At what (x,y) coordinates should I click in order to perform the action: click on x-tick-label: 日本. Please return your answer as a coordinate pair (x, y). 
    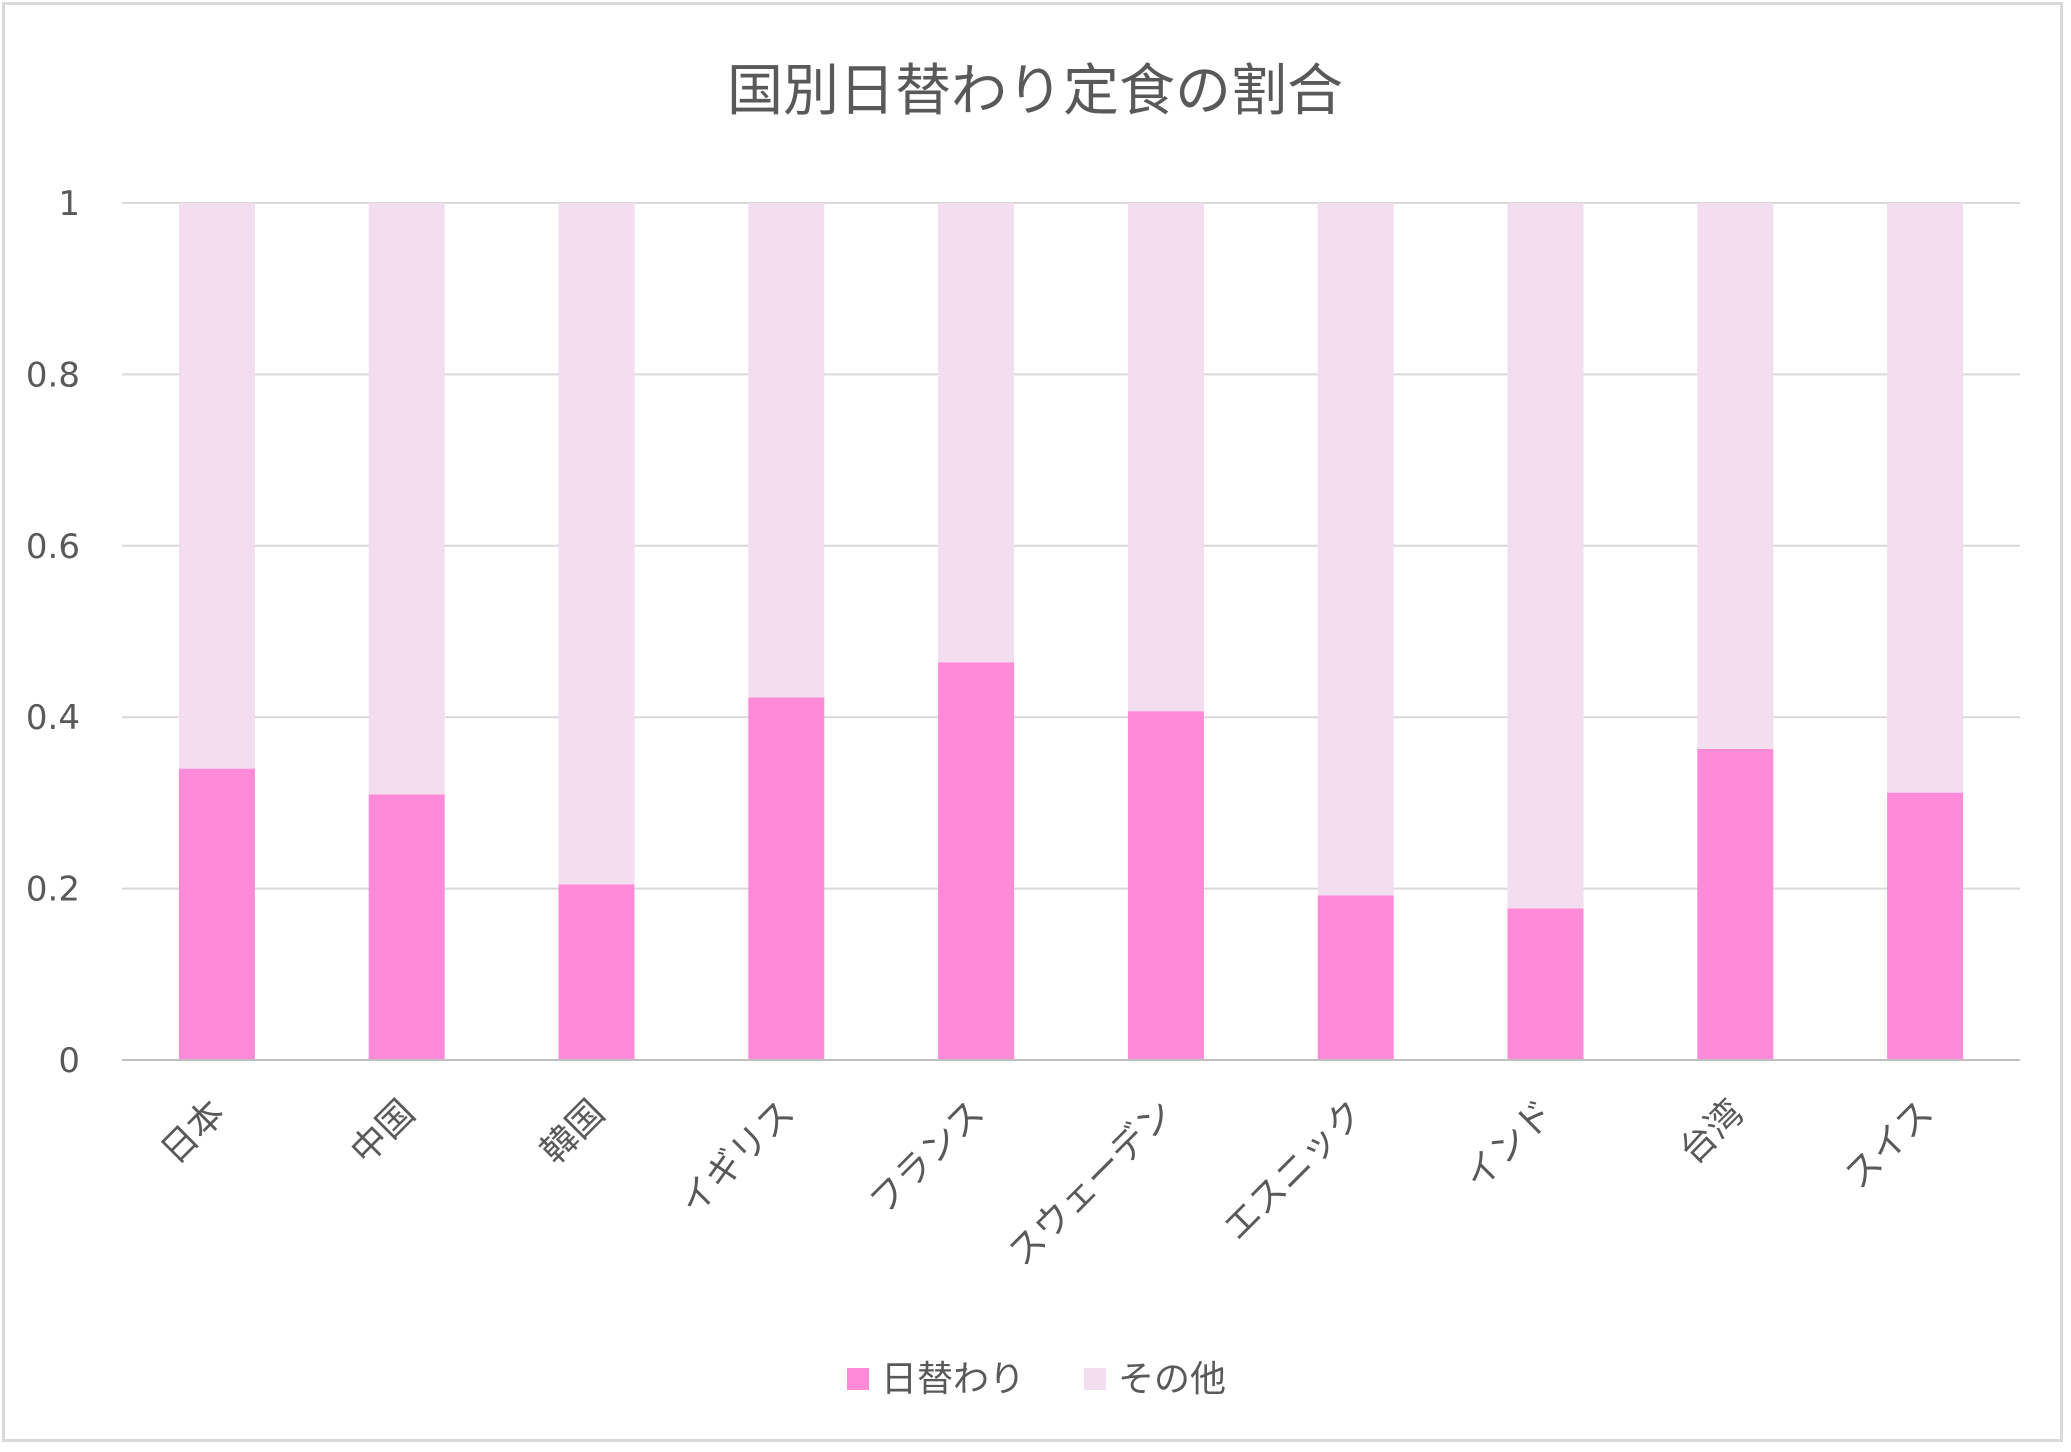
    Looking at the image, I should click on (193, 1132).